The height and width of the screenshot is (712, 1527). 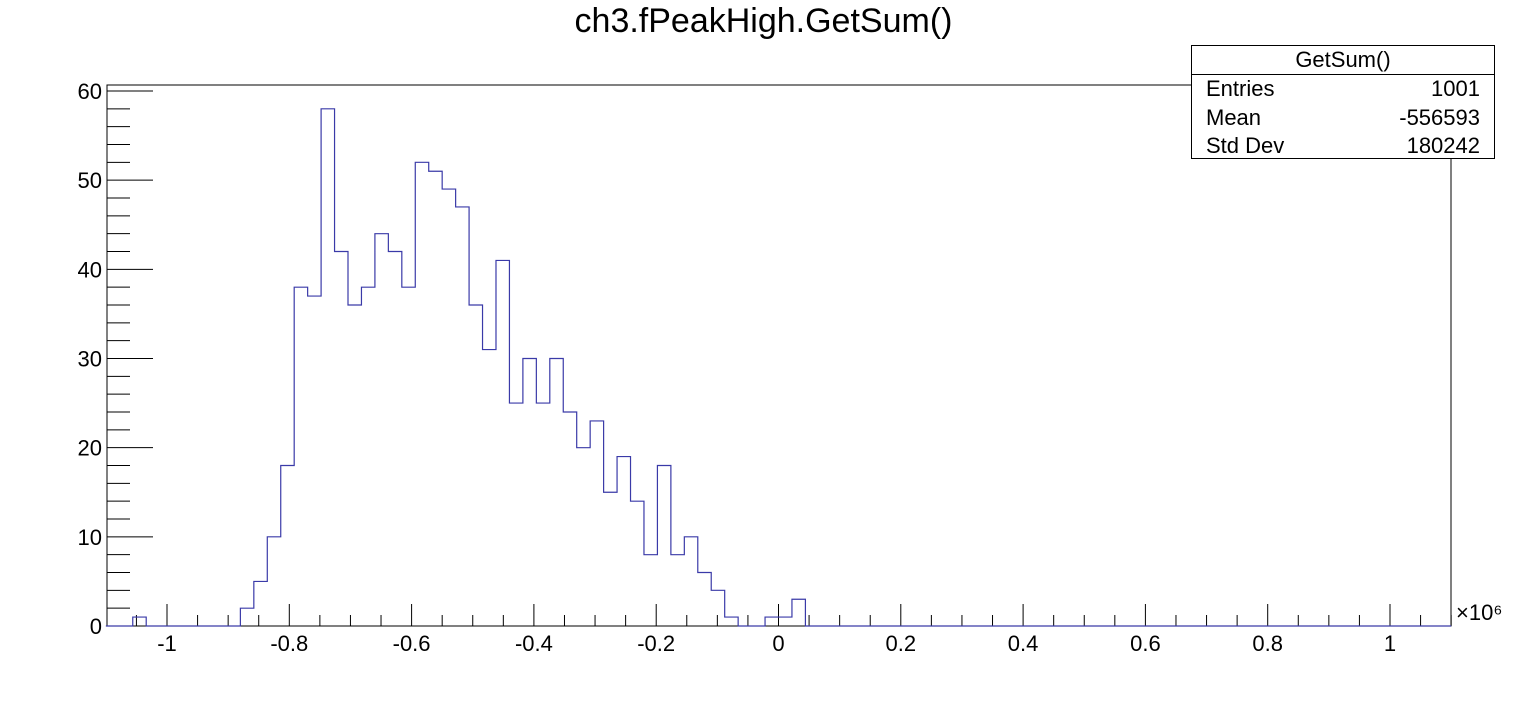 What do you see at coordinates (90, 359) in the screenshot?
I see `y-tick-label: 30` at bounding box center [90, 359].